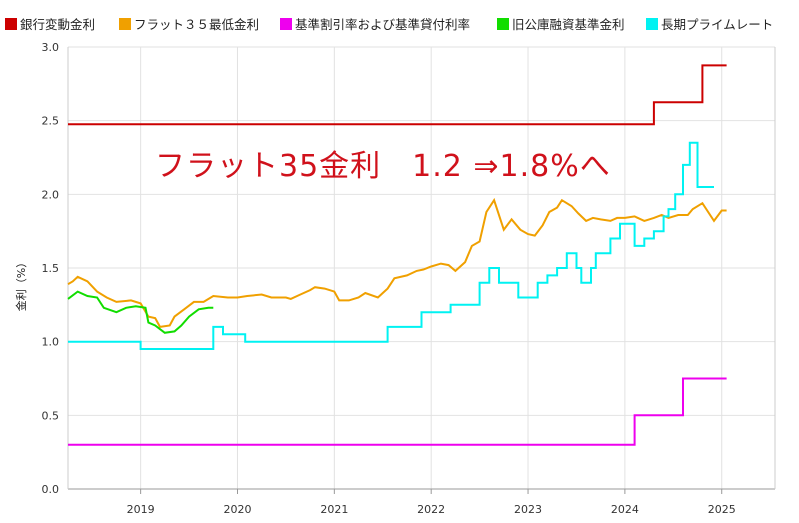 Image resolution: width=799 pixels, height=523 pixels. Describe the element at coordinates (51, 121) in the screenshot. I see `y-tick-label: 2.5` at that location.